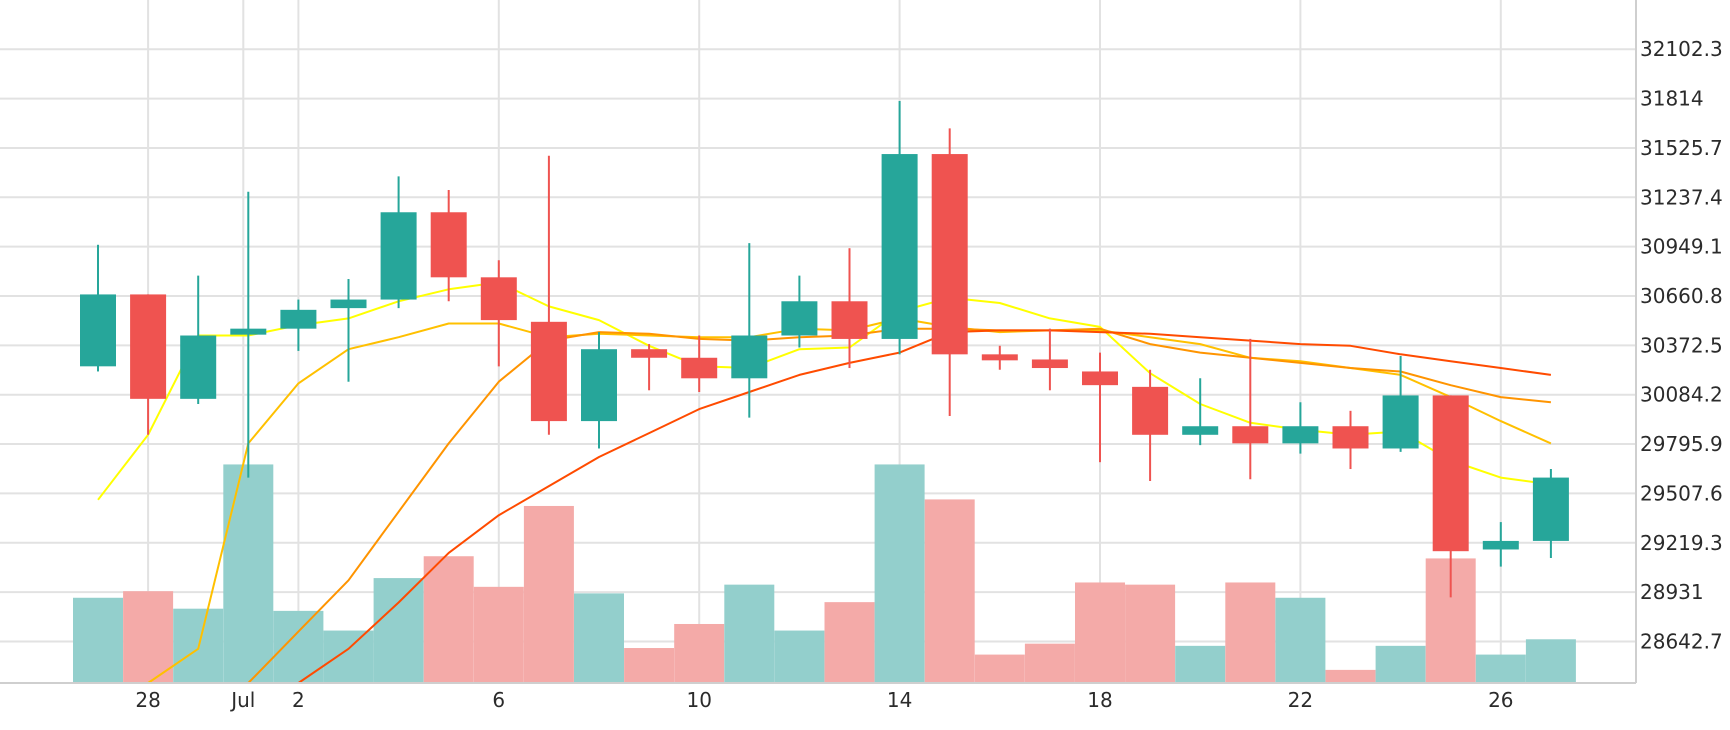 The width and height of the screenshot is (1730, 730). Describe the element at coordinates (298, 700) in the screenshot. I see `x-tick-label: 2` at that location.